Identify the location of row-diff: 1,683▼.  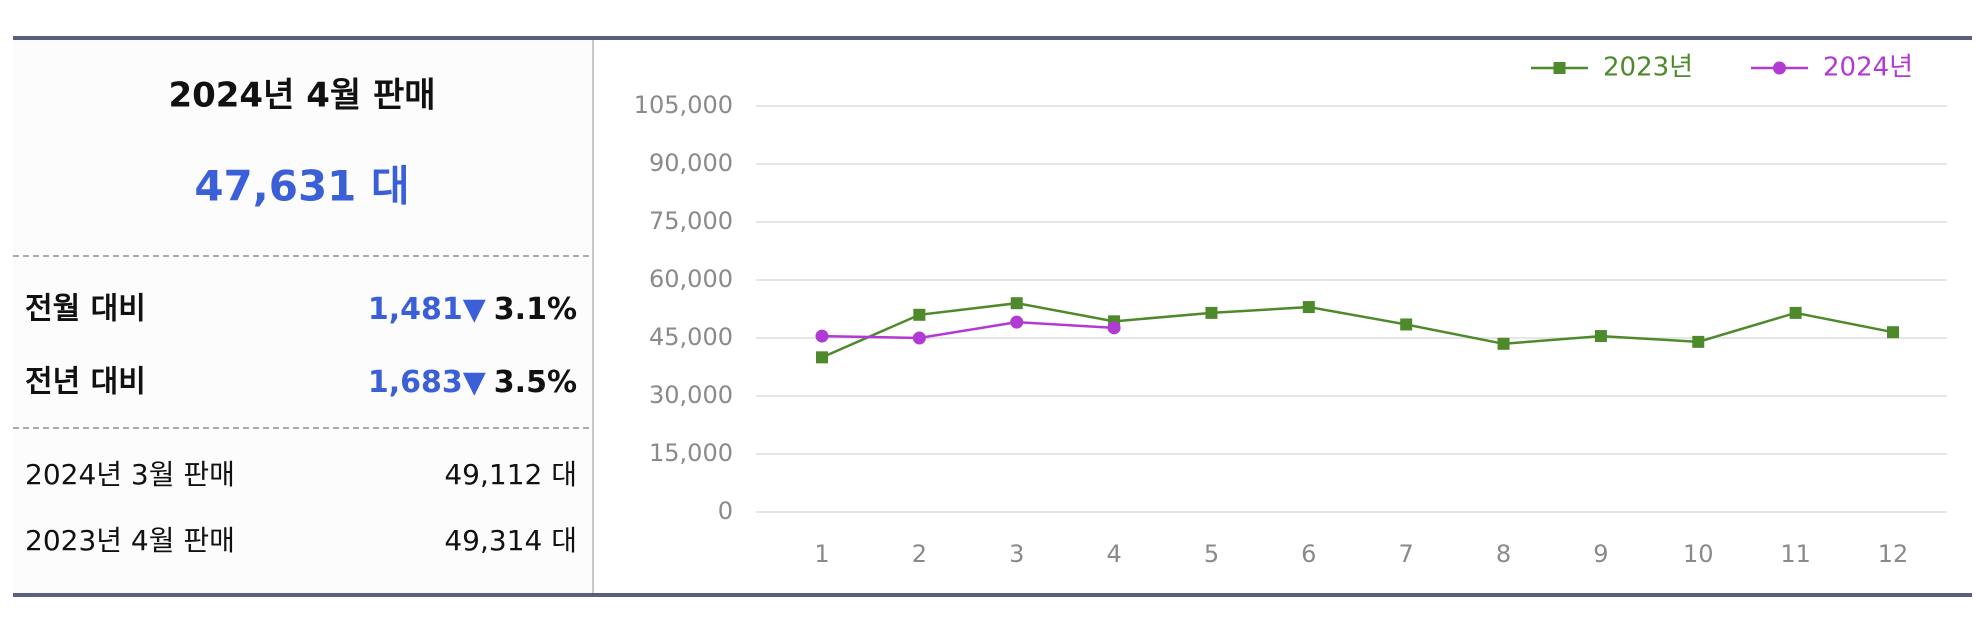
(427, 382).